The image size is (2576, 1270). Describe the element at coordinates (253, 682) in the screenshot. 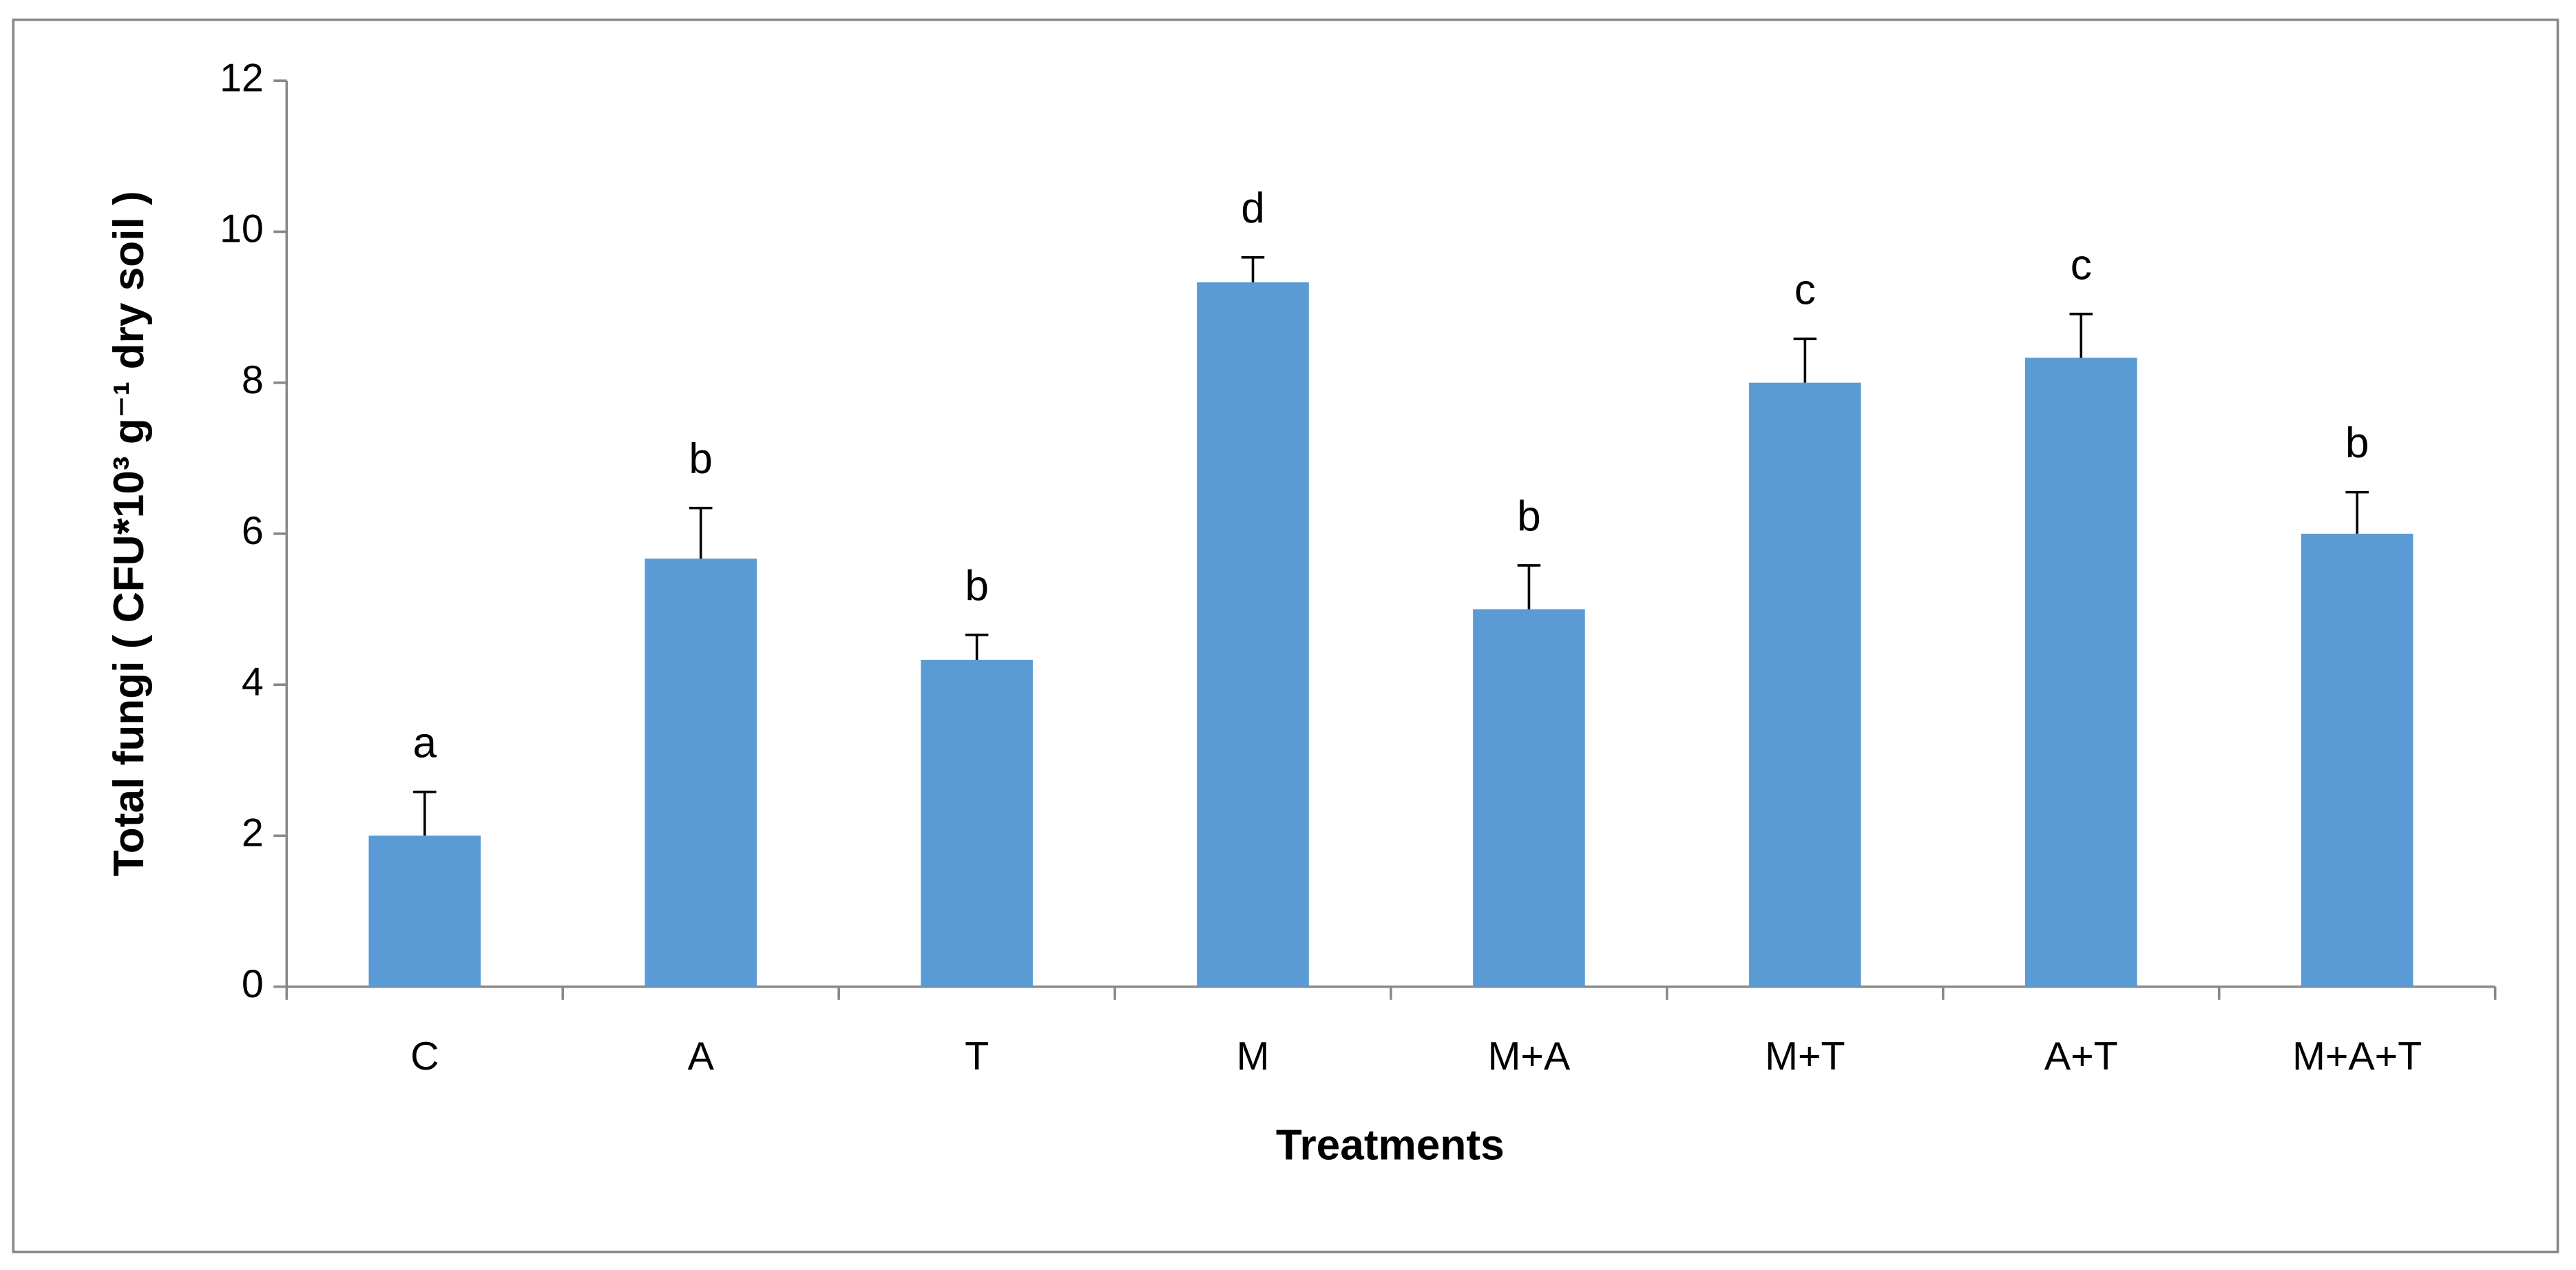

I see `y-tick-label: 4` at that location.